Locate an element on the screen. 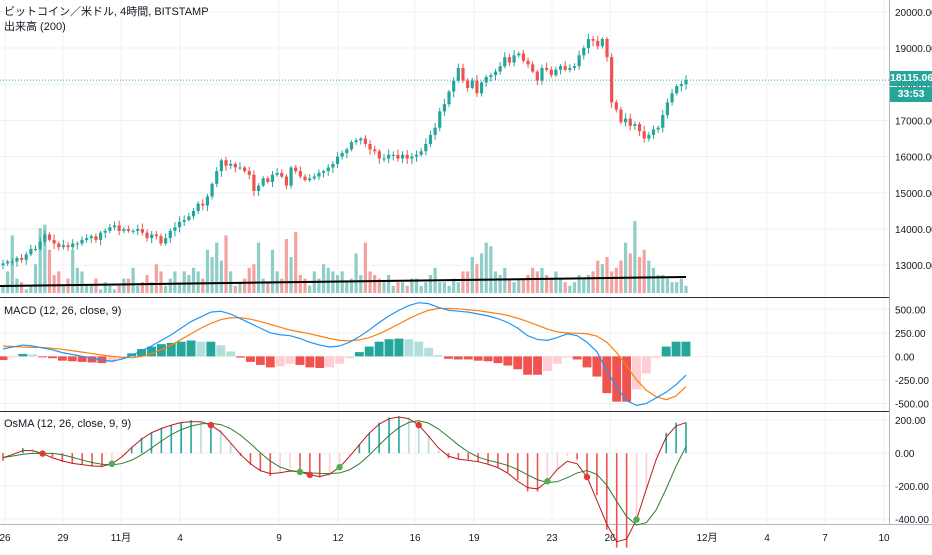 The image size is (932, 555). macd-tick-label: 0.00 is located at coordinates (905, 357).